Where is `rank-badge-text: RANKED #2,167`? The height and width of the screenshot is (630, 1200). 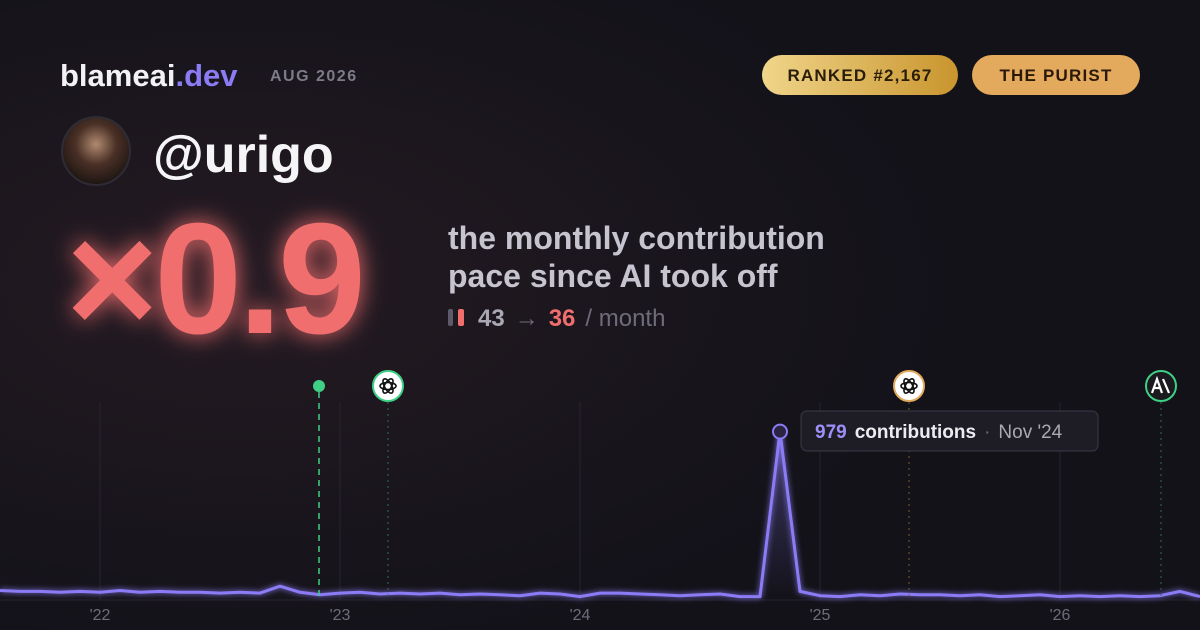 rank-badge-text: RANKED #2,167 is located at coordinates (859, 75).